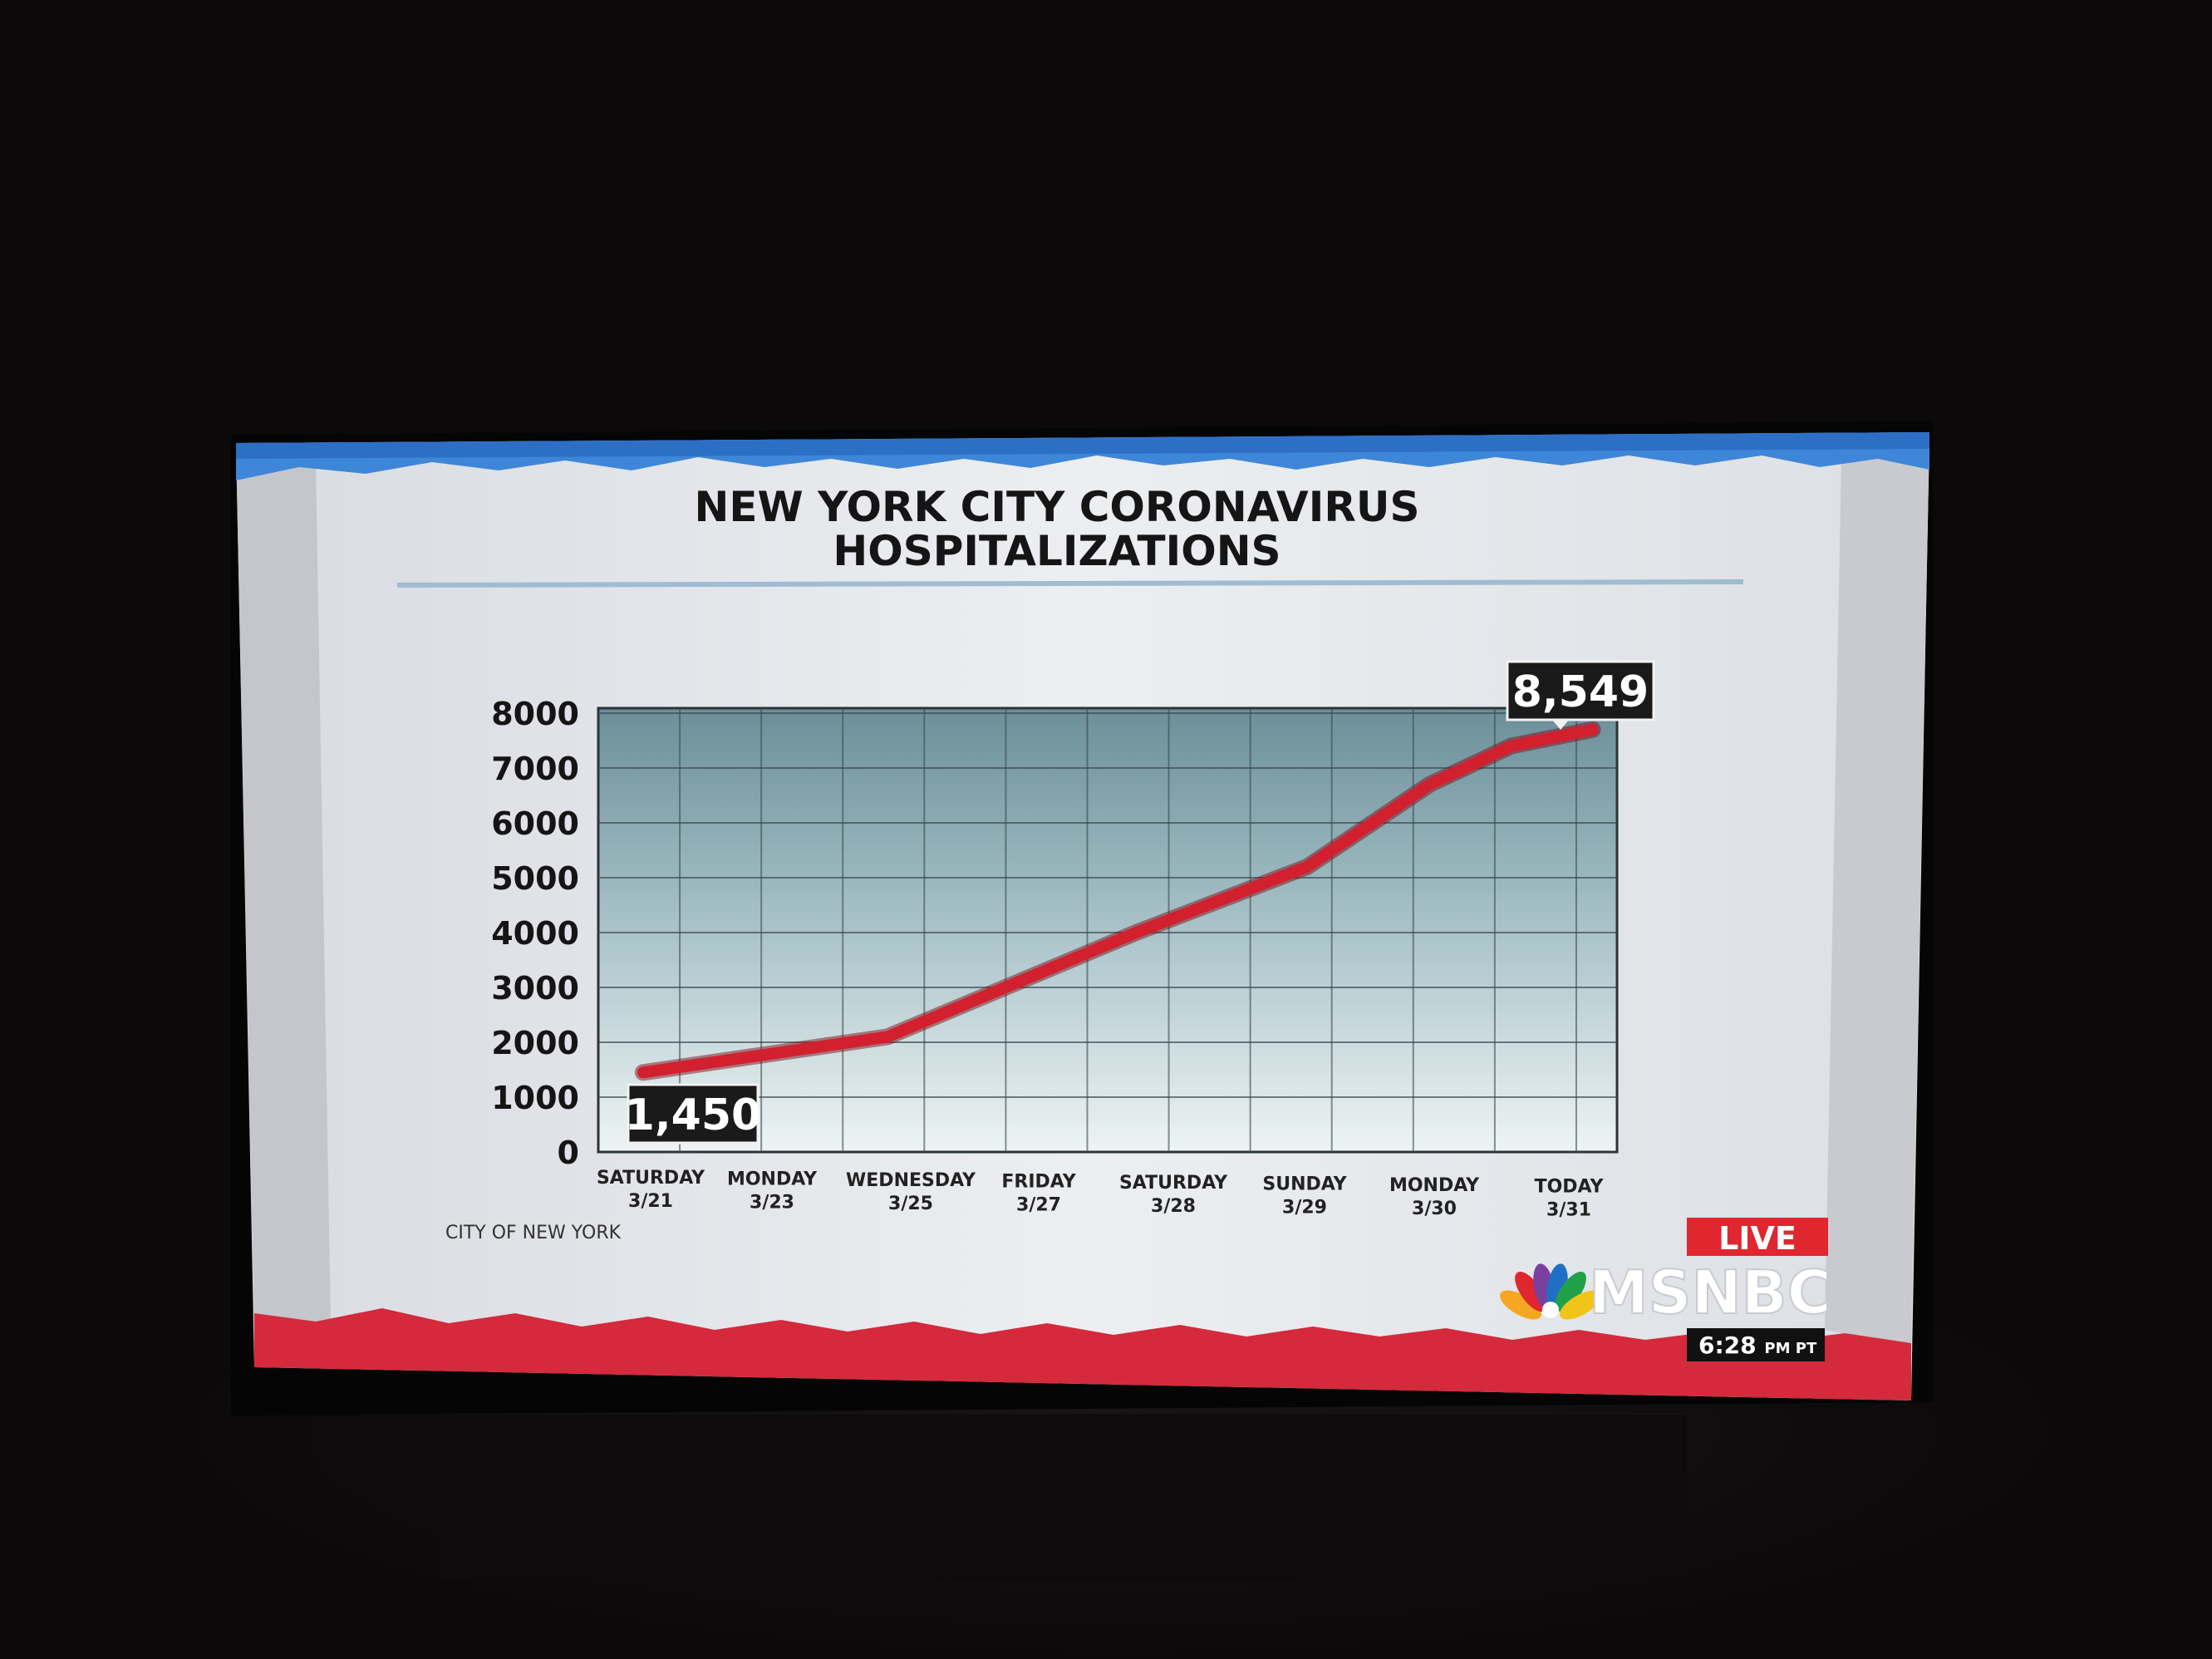 The width and height of the screenshot is (2212, 1659). I want to click on x-tick-day: SUNDAY, so click(1305, 1185).